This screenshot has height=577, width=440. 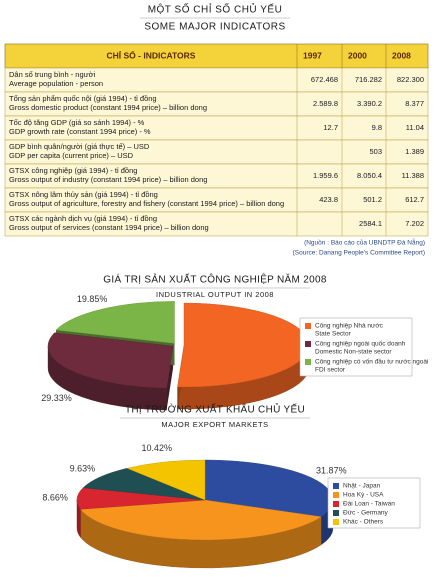 What do you see at coordinates (52, 74) in the screenshot?
I see `row-label-vi: Dân số trung bình - người` at bounding box center [52, 74].